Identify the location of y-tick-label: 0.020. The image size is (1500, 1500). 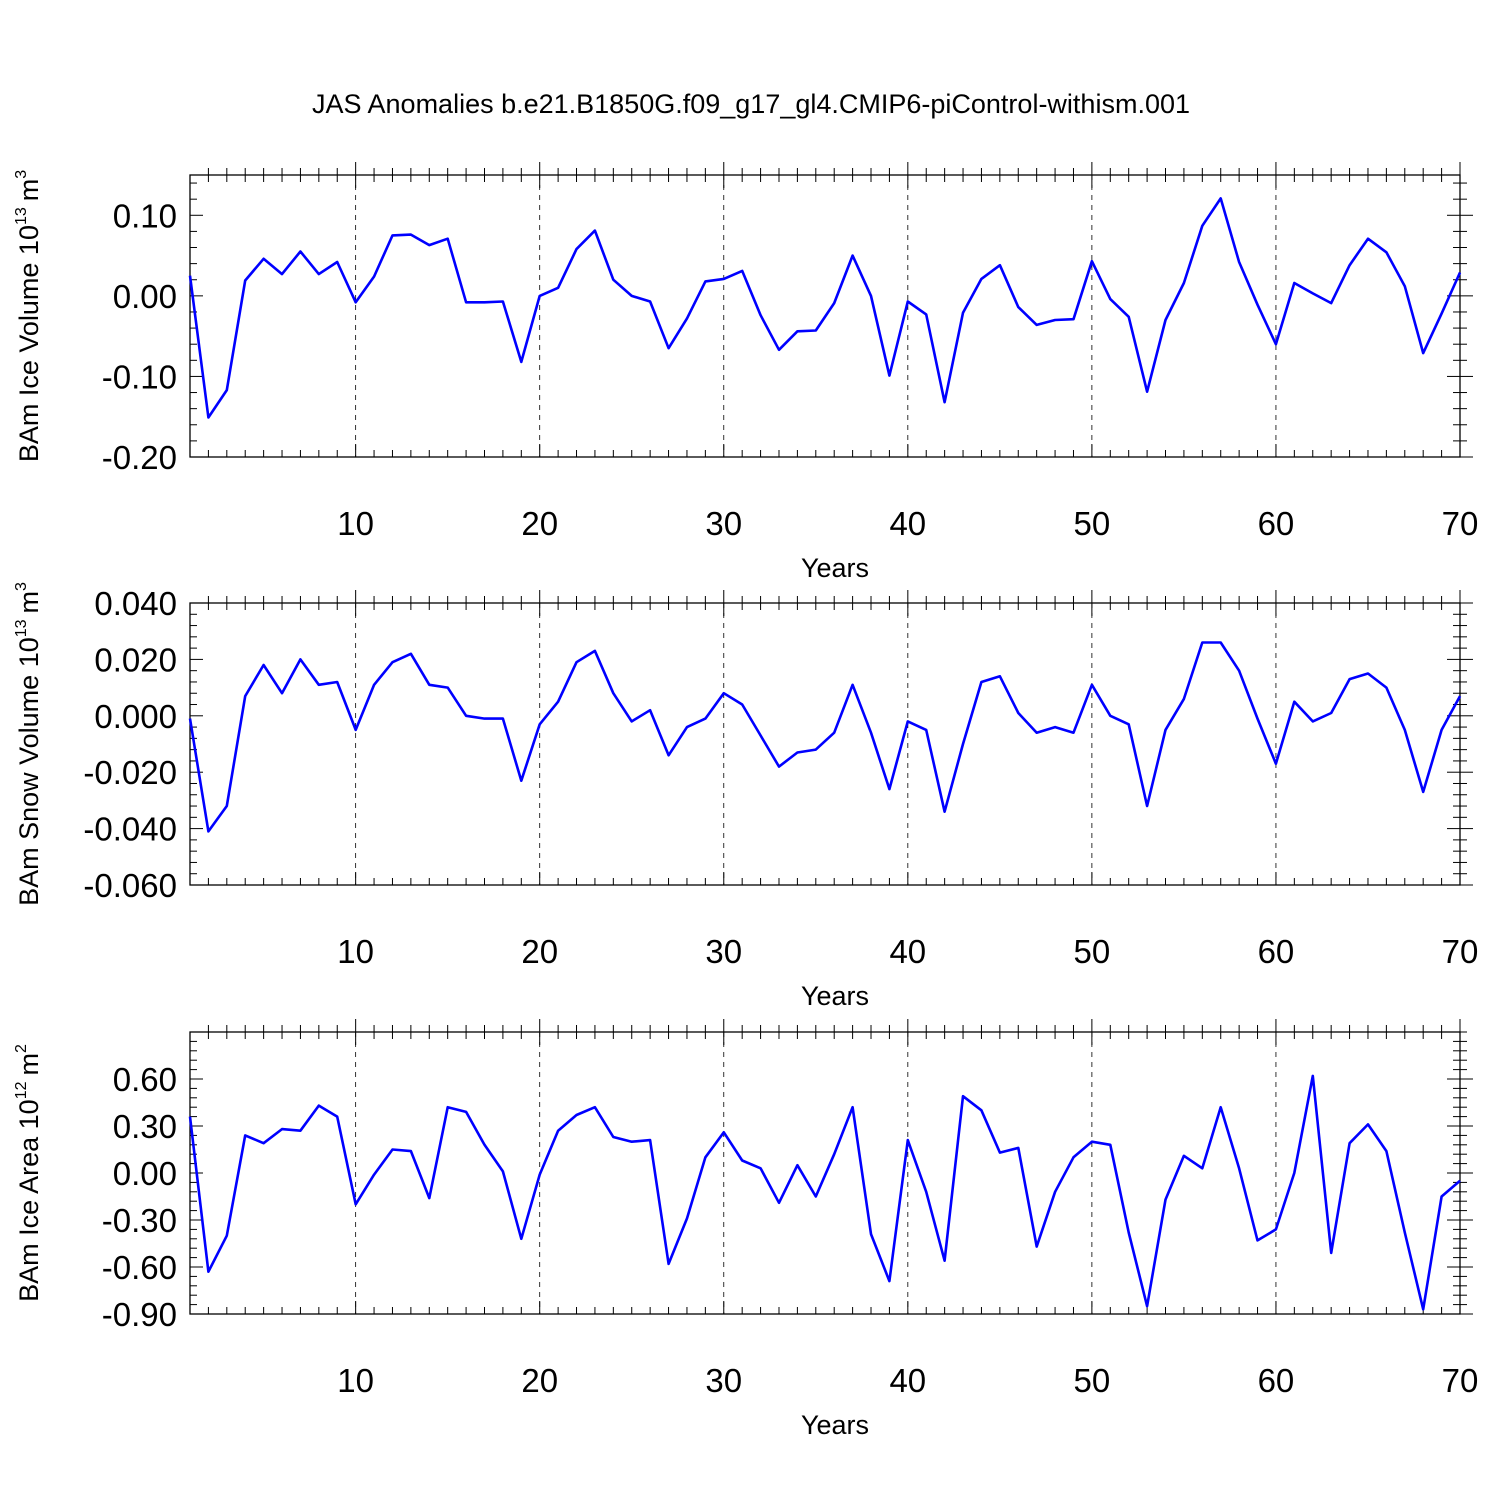
(135, 659).